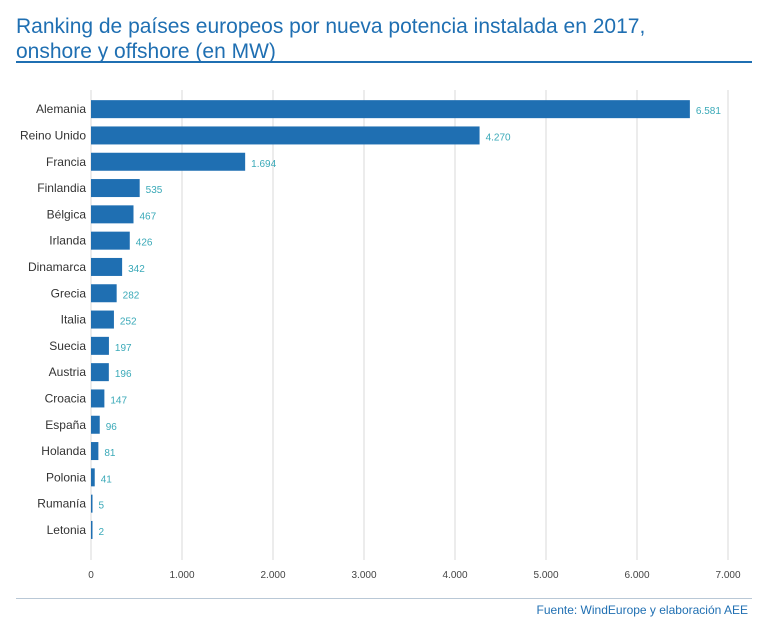 The image size is (768, 632). What do you see at coordinates (67, 241) in the screenshot?
I see `category-label: Irlanda` at bounding box center [67, 241].